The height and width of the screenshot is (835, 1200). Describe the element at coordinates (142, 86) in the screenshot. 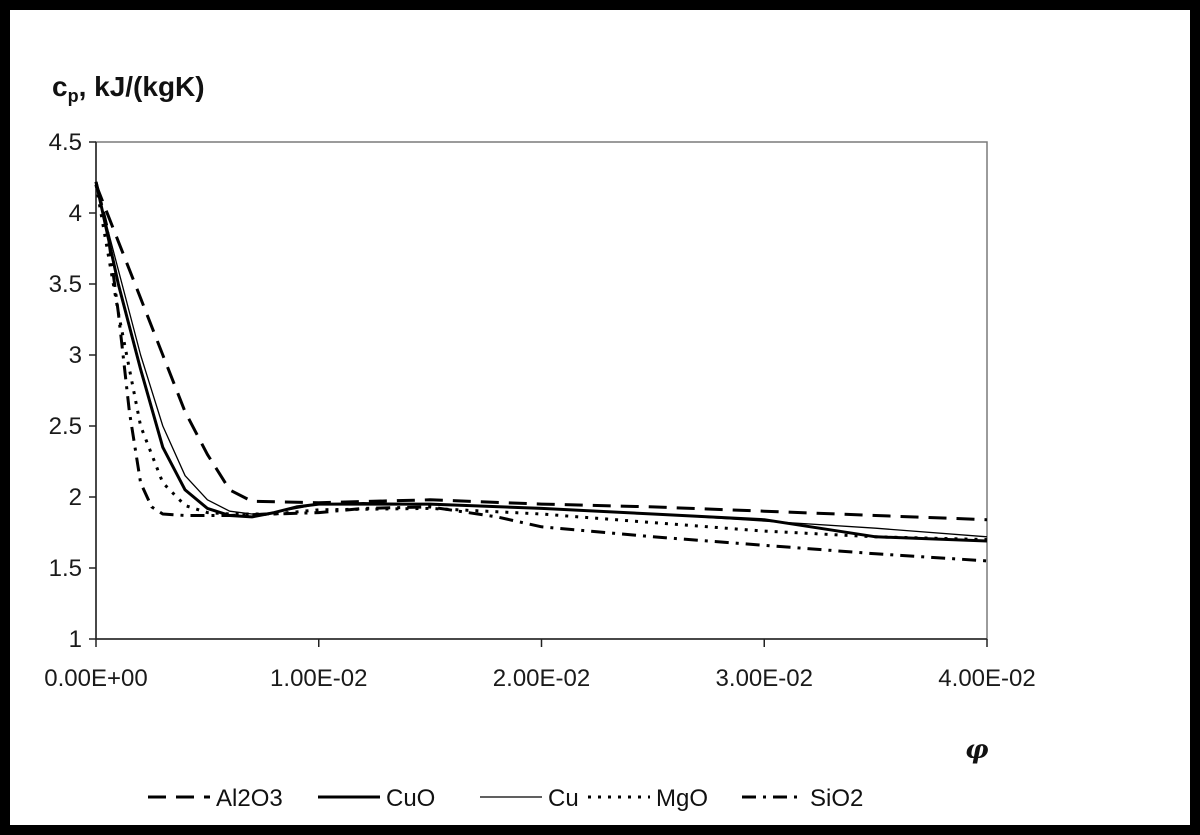

I see `y-axis-label-rest: , kJ/(kgK)` at that location.